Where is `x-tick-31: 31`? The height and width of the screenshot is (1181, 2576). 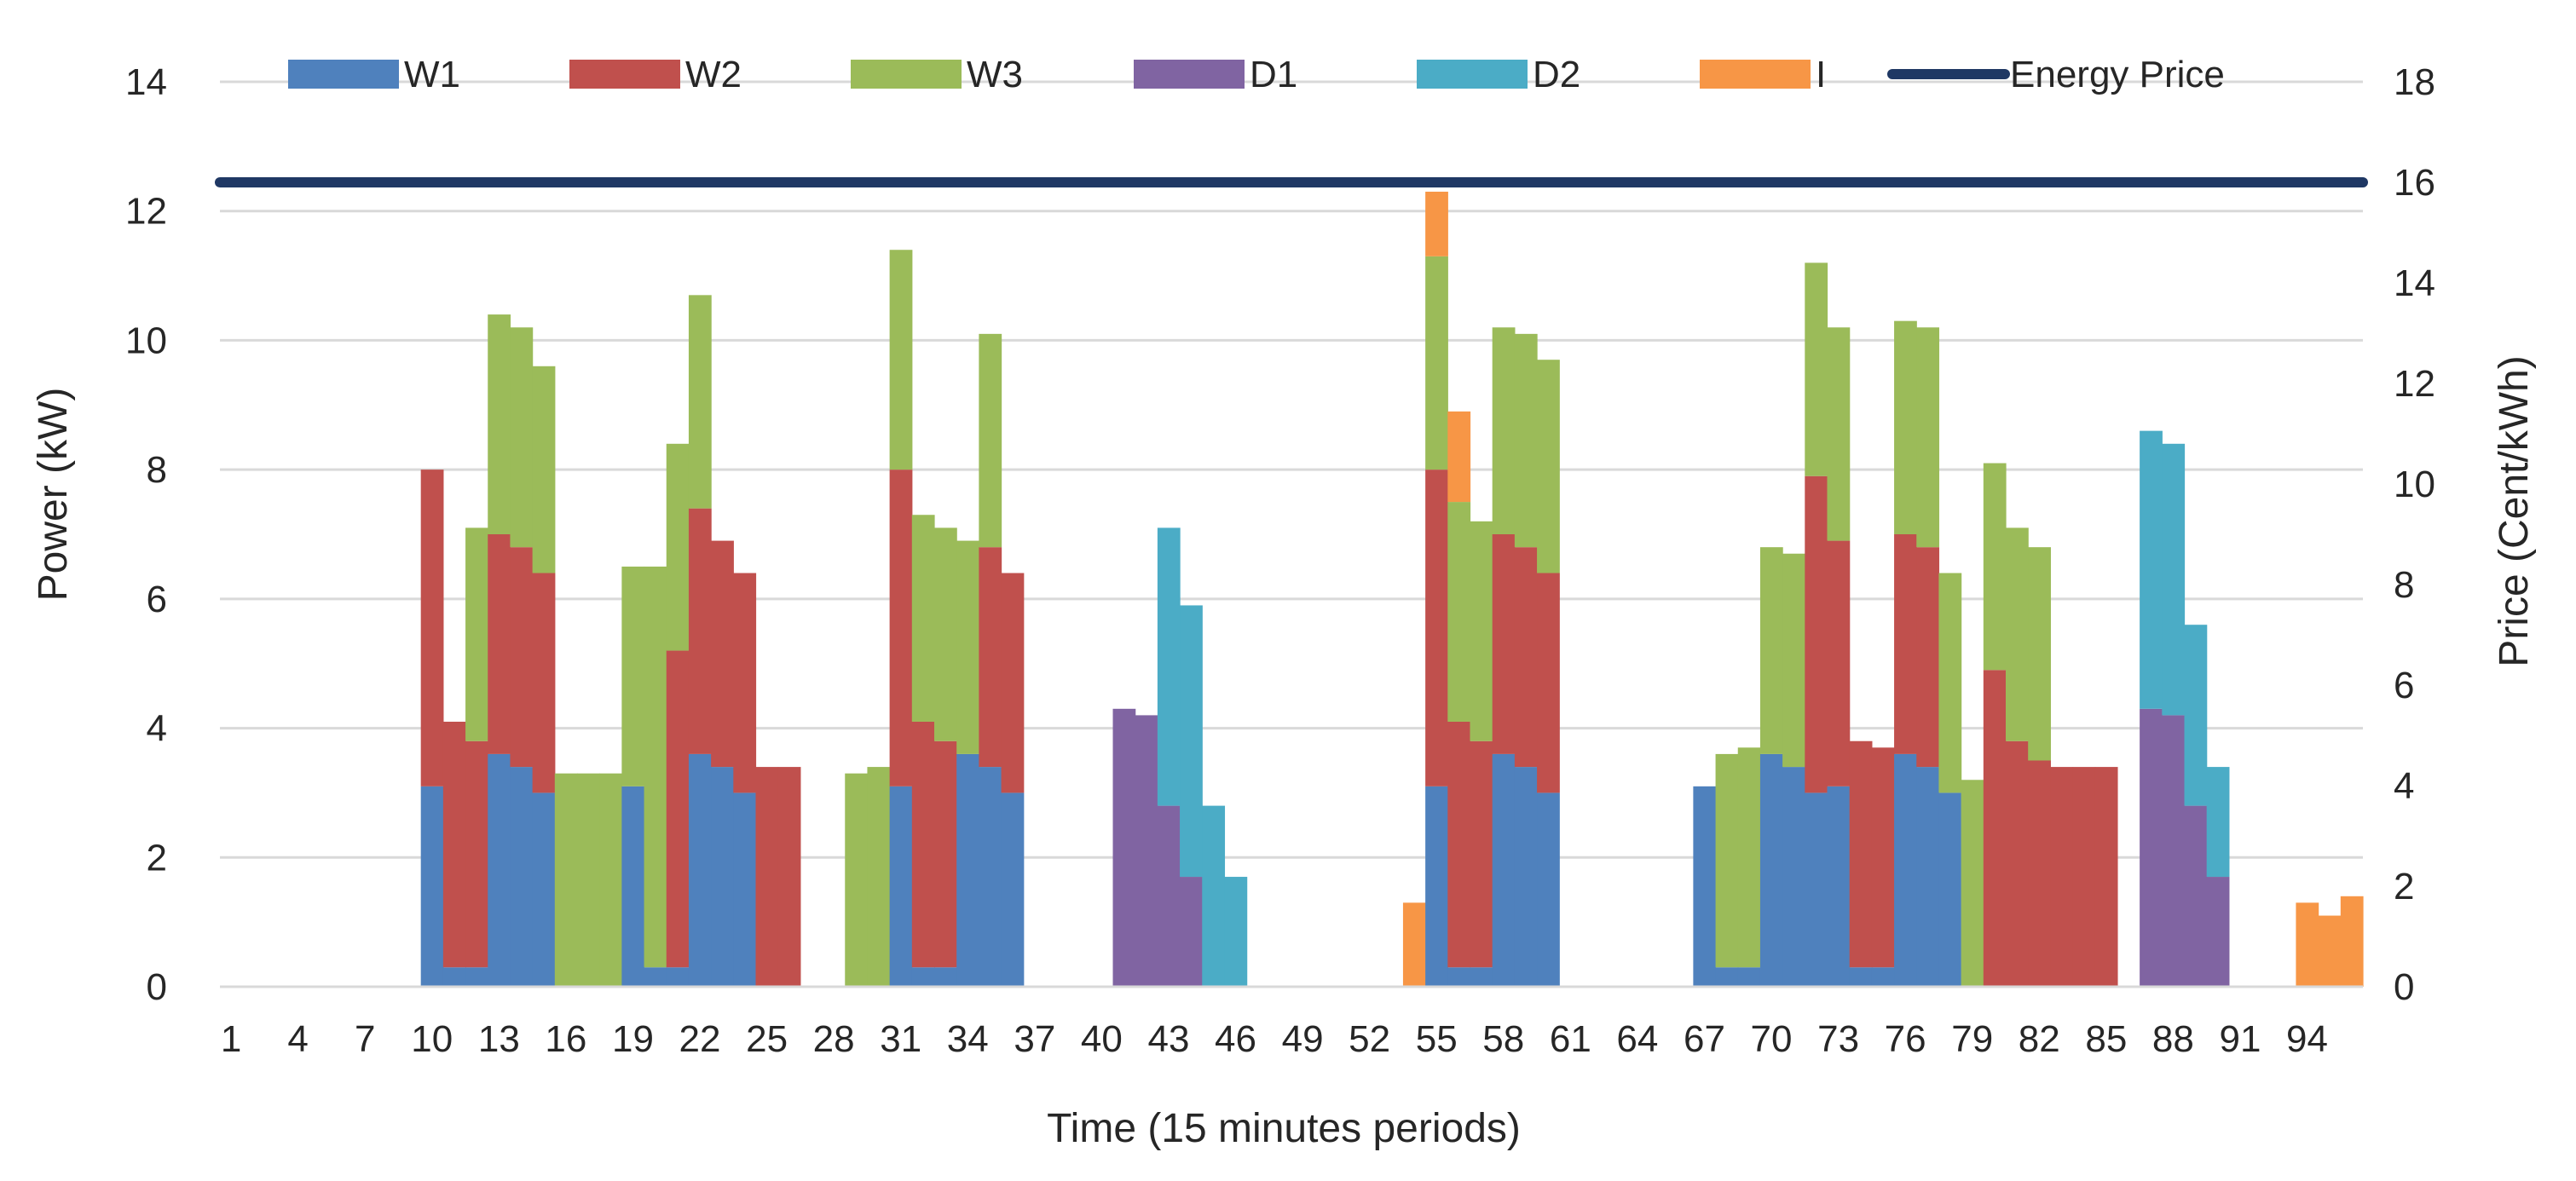 x-tick-31: 31 is located at coordinates (900, 1039).